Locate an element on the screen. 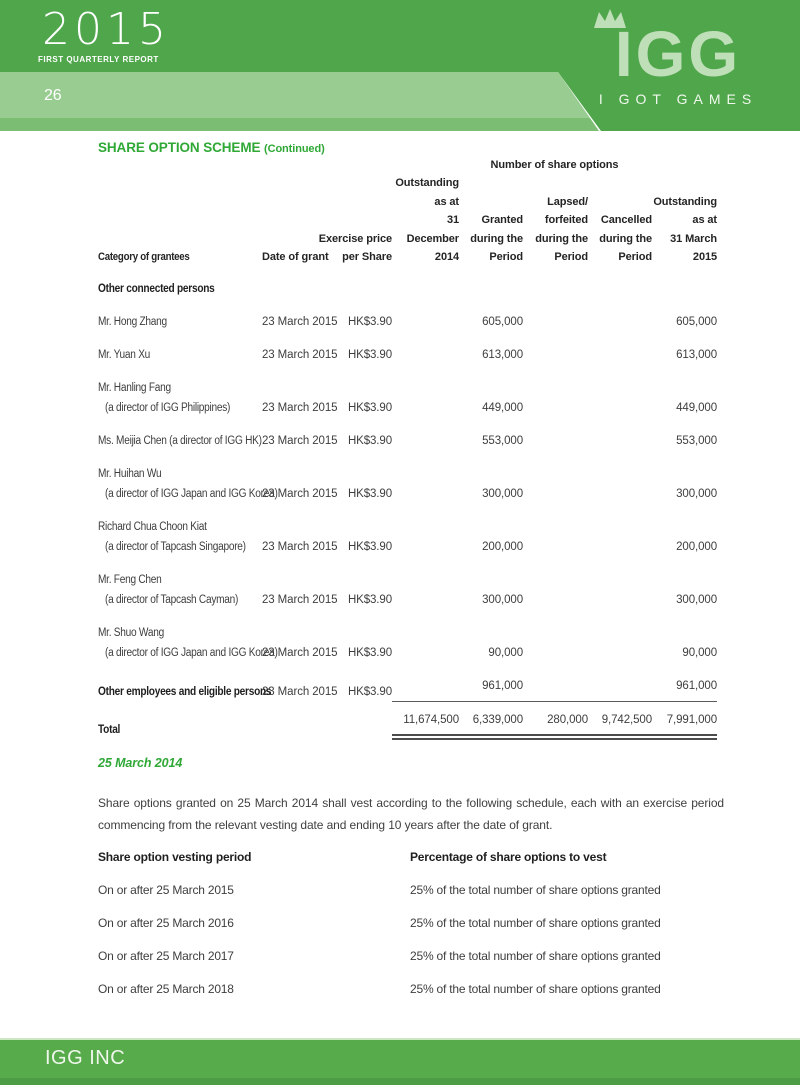 Image resolution: width=800 pixels, height=1085 pixels. cell-granted: 961,000 is located at coordinates (491, 689).